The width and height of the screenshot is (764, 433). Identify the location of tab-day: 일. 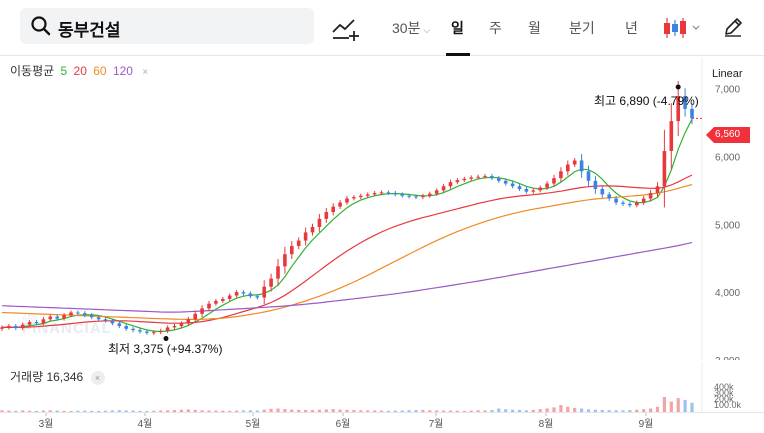
(457, 28).